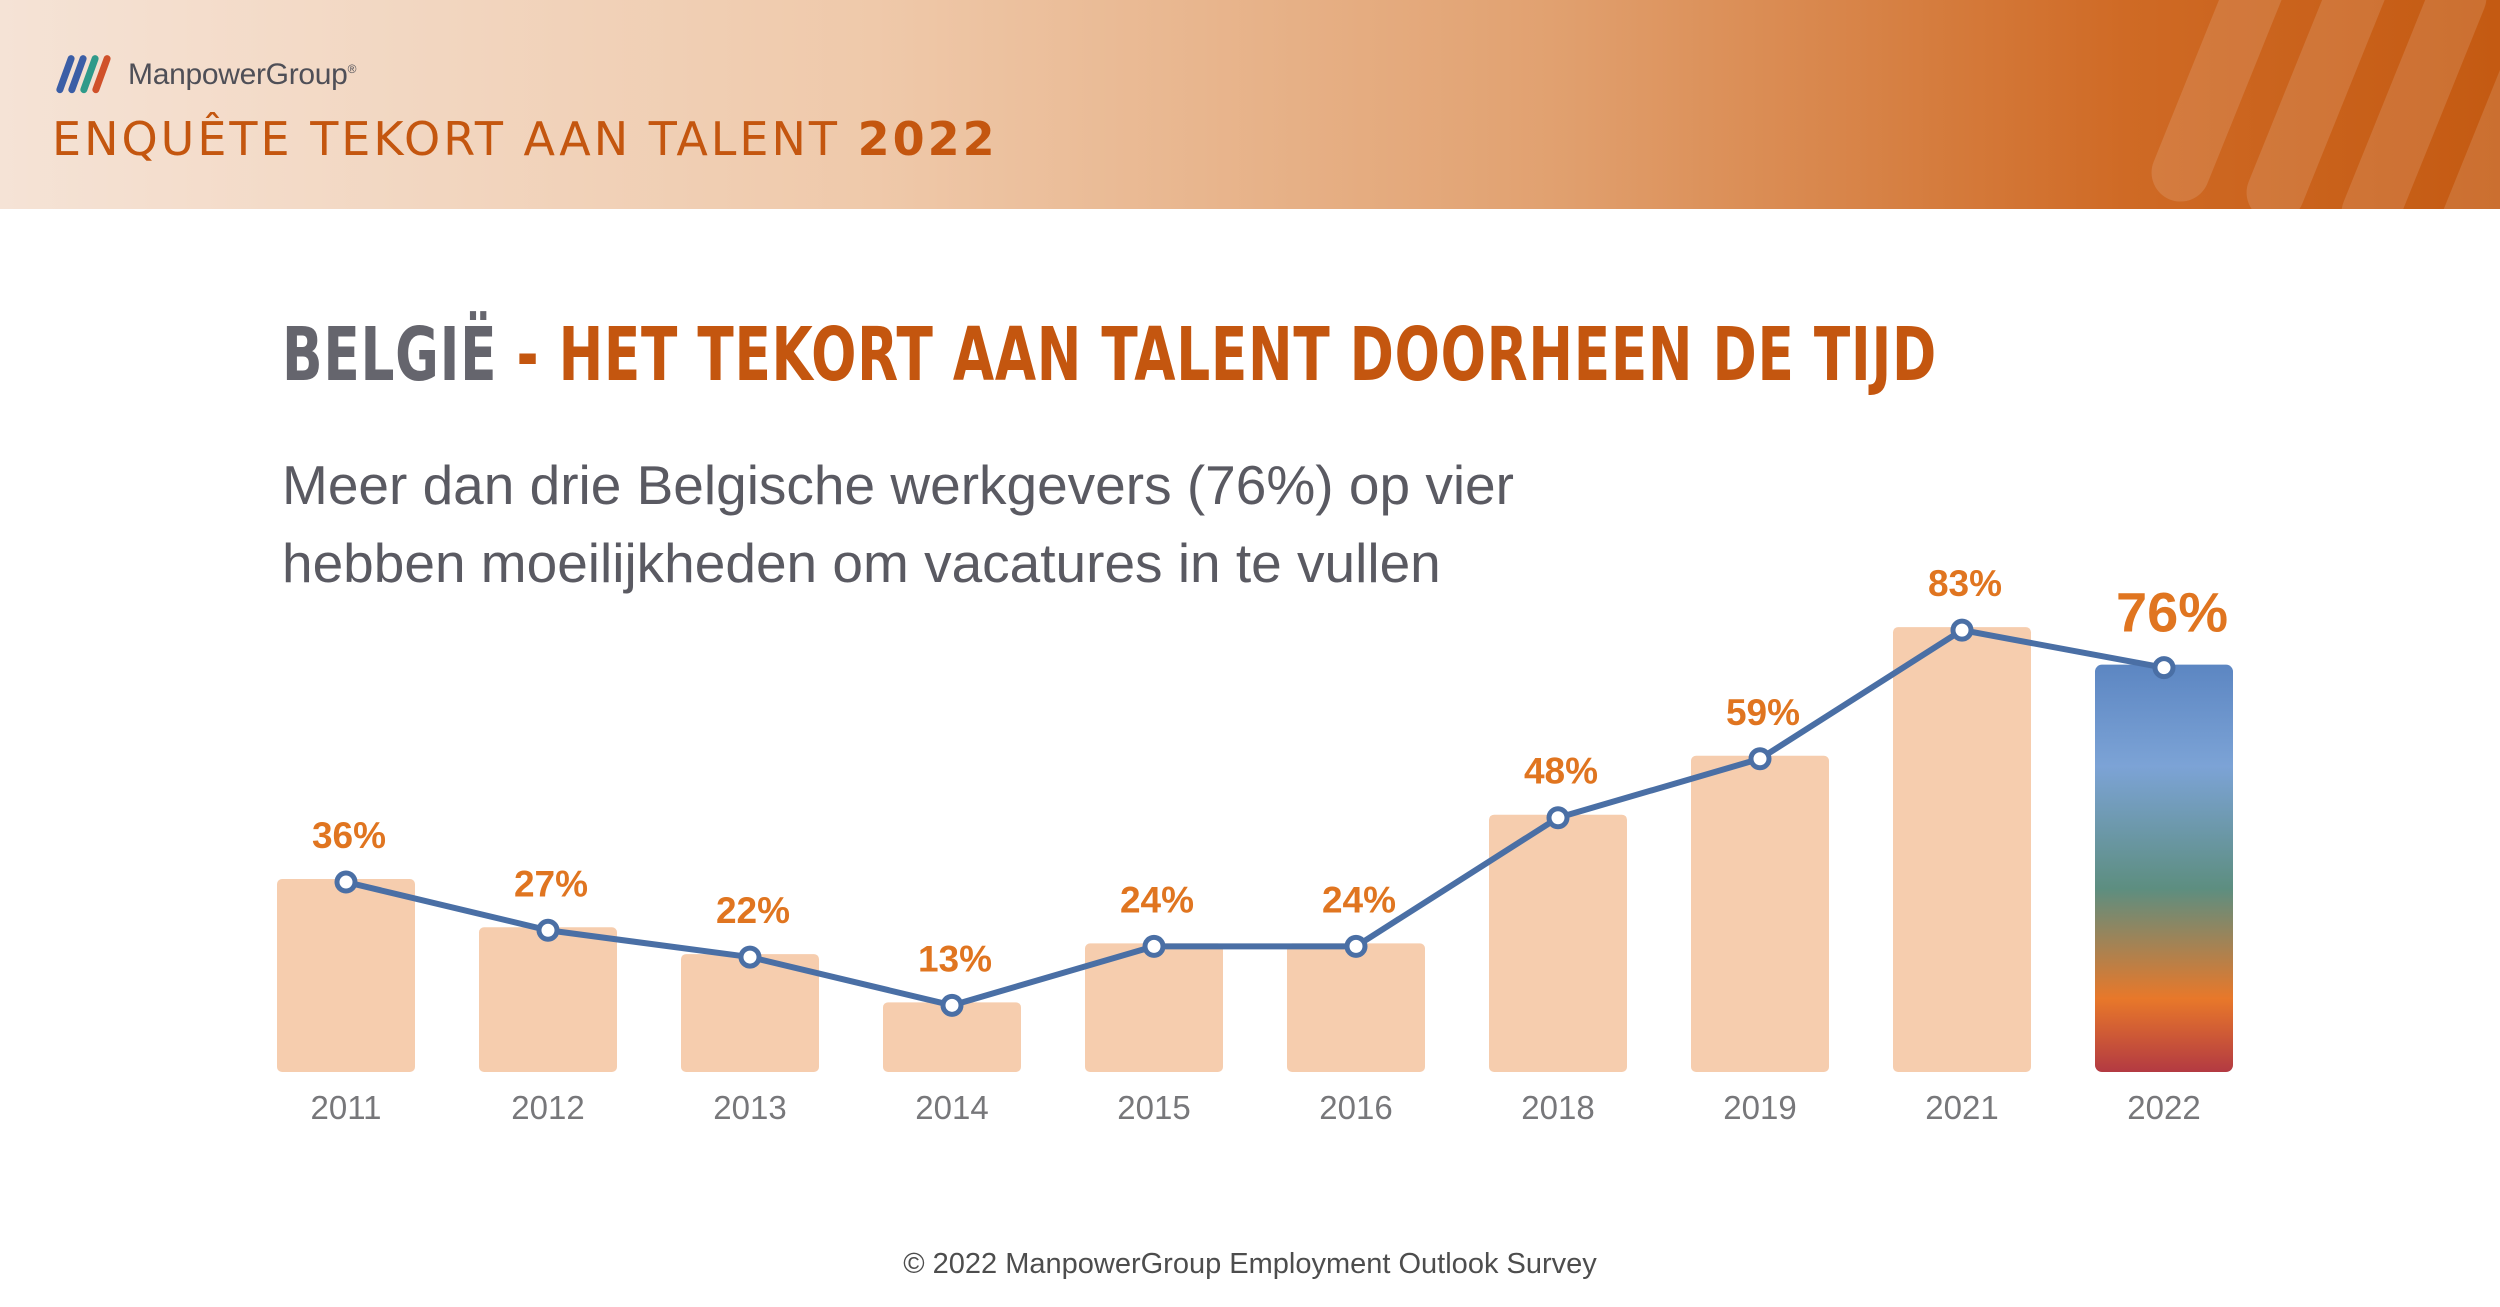 The width and height of the screenshot is (2500, 1307). Describe the element at coordinates (2172, 612) in the screenshot. I see `data-label: 76%` at that location.